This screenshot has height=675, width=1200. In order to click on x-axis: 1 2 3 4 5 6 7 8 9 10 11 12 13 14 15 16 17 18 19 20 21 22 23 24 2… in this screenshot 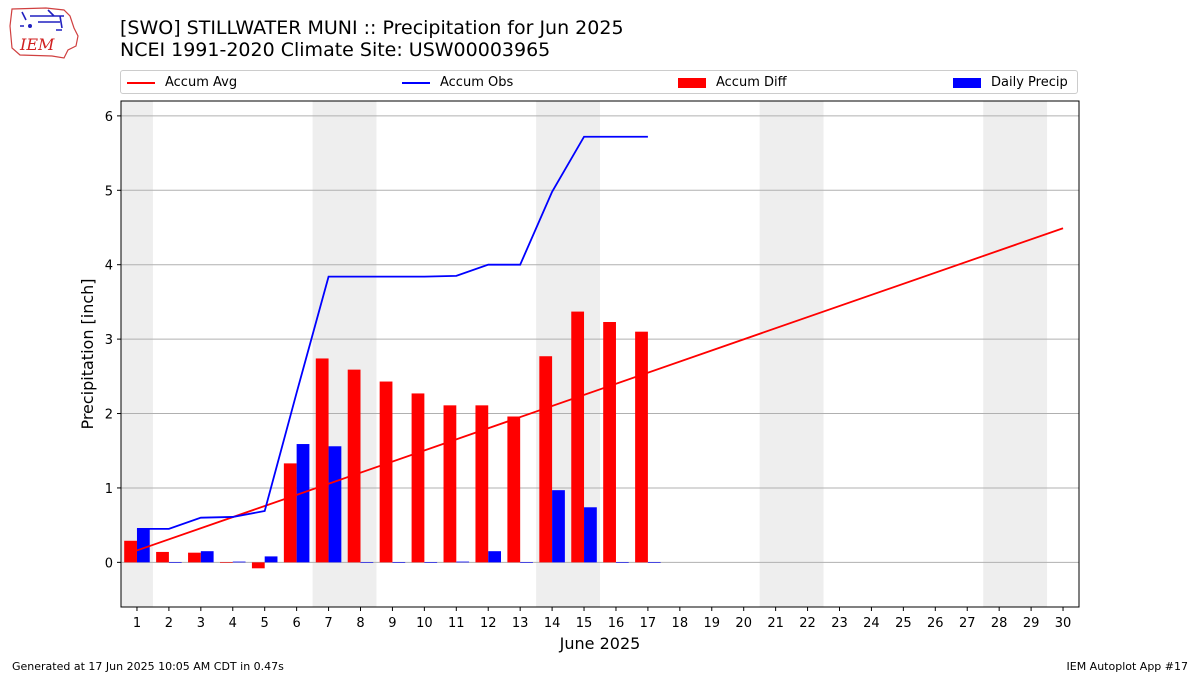, I will do `click(602, 619)`.